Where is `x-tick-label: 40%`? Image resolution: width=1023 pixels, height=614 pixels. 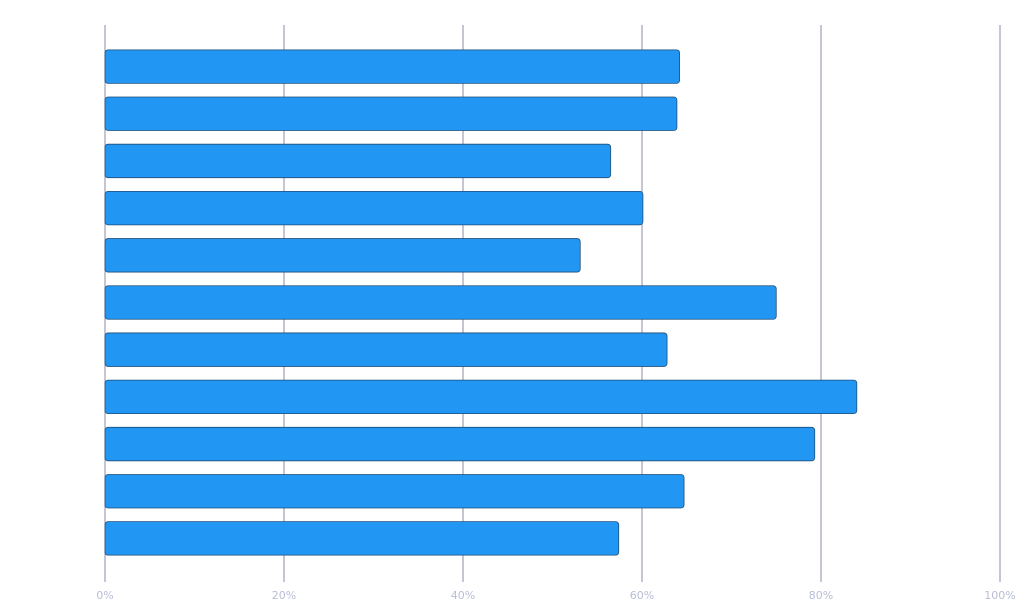 x-tick-label: 40% is located at coordinates (463, 595).